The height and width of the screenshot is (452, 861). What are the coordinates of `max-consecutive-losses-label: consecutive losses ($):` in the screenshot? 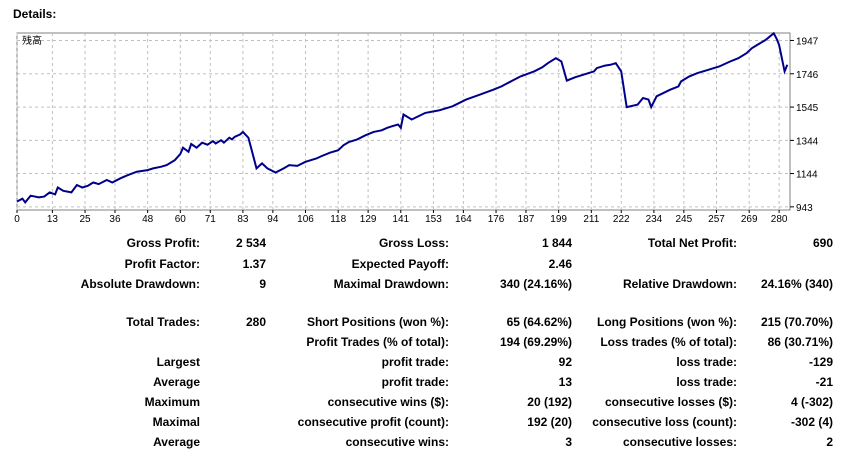 It's located at (670, 402).